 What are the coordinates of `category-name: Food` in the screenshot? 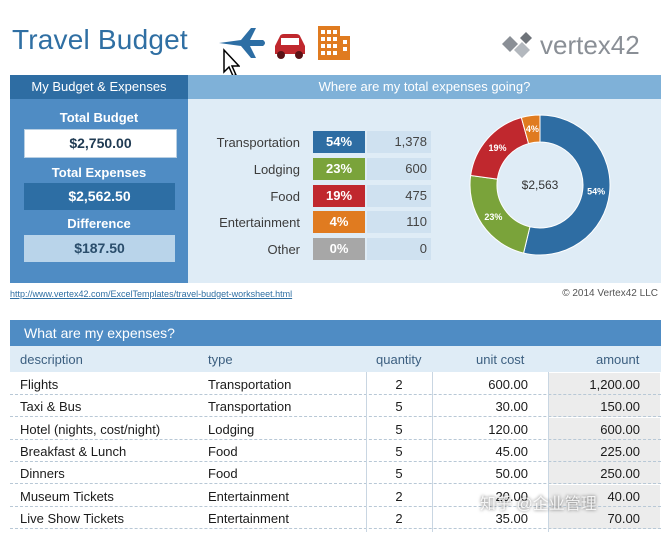 It's located at (285, 196).